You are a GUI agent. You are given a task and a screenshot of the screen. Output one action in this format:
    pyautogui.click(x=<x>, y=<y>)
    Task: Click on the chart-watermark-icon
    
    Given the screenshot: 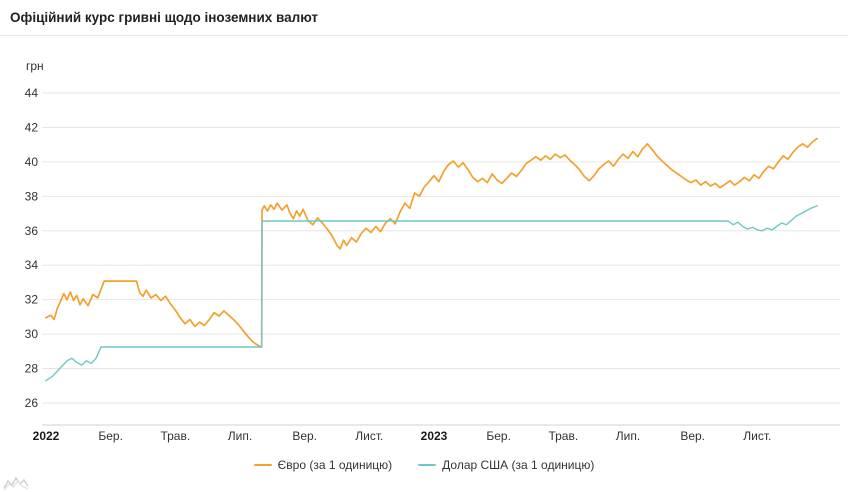 What is the action you would take?
    pyautogui.click(x=16, y=483)
    